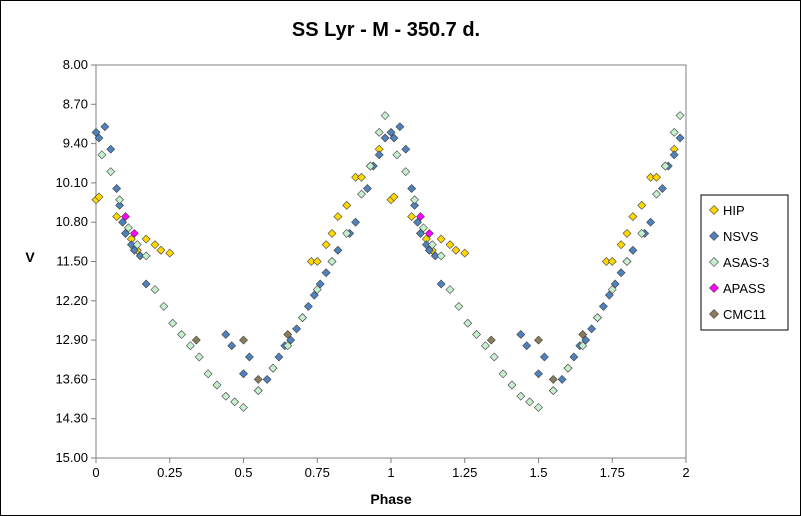  Describe the element at coordinates (75, 103) in the screenshot. I see `y-tick-label: 8.70` at that location.